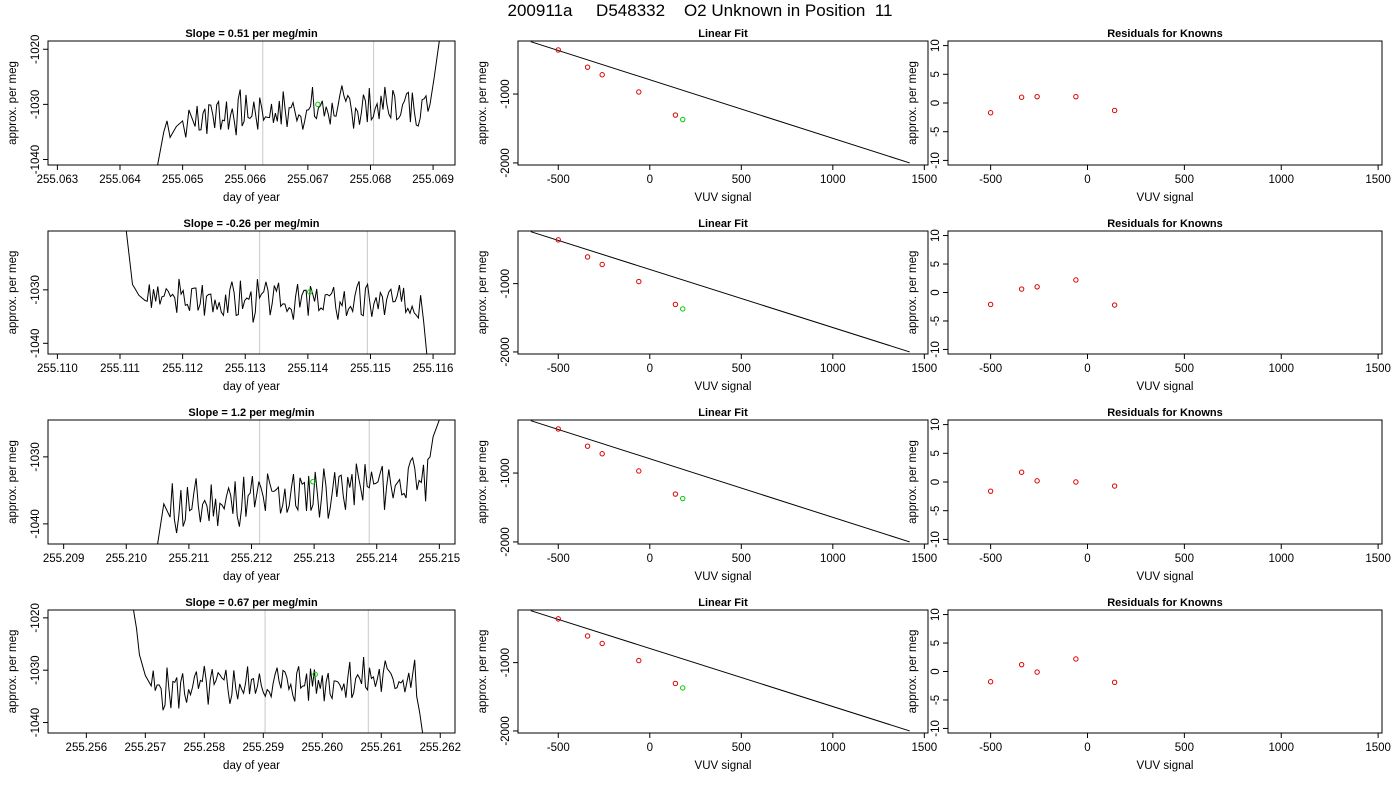 This screenshot has width=1400, height=800. What do you see at coordinates (251, 34) in the screenshot?
I see `panel-title: Slope = 0.51 per meg/min` at bounding box center [251, 34].